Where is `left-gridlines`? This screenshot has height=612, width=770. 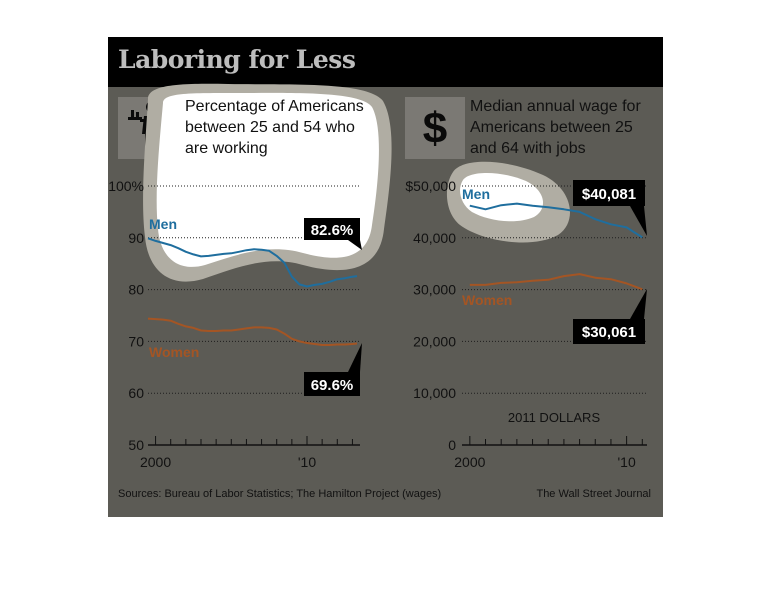
left-gridlines is located at coordinates (254, 289).